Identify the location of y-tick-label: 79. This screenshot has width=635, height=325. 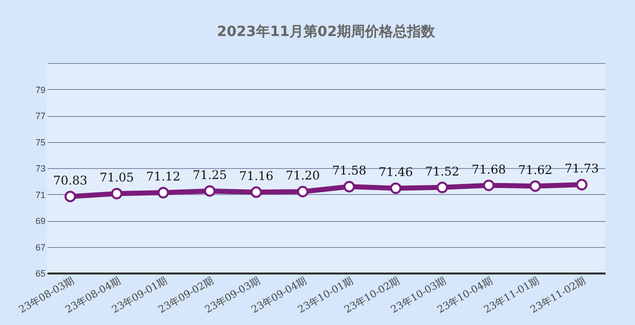
(40, 89).